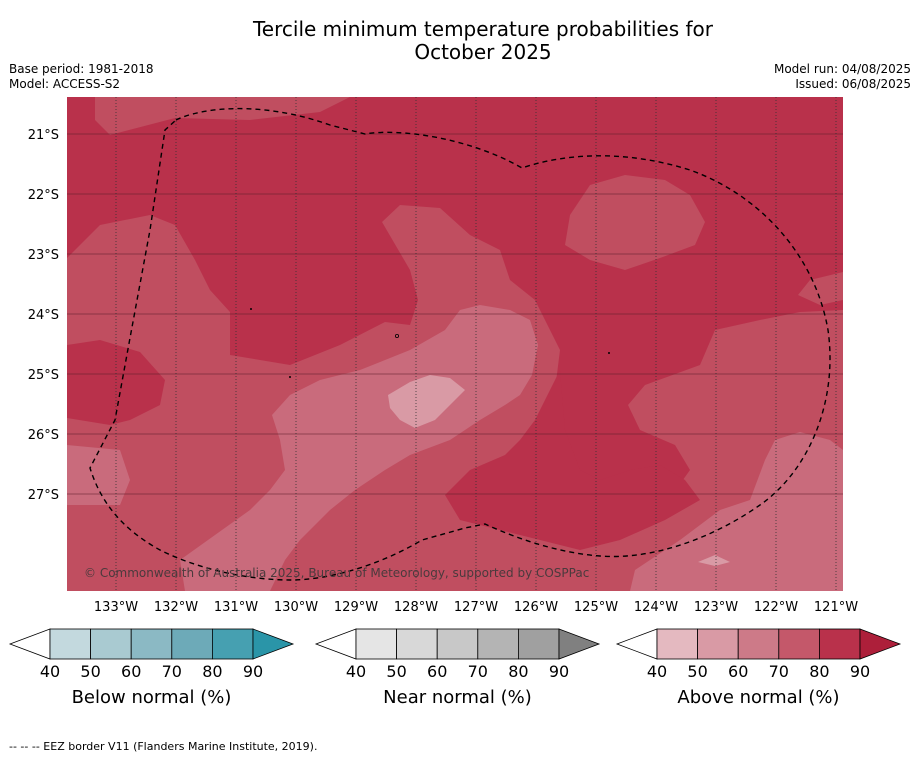 The width and height of the screenshot is (919, 758). Describe the element at coordinates (736, 511) in the screenshot. I see `contour-60-70-southeast` at that location.